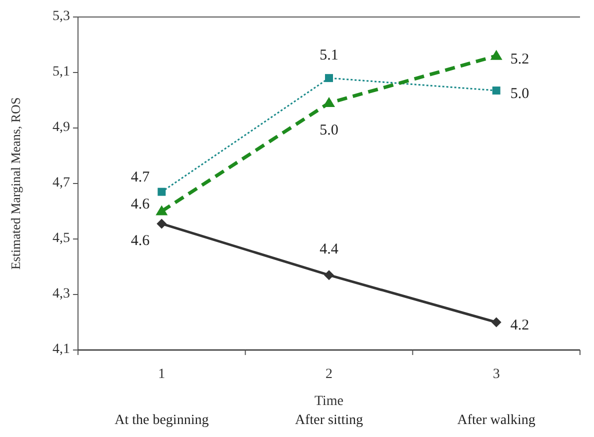  I want to click on y-tick-label: 5,3, so click(61, 16).